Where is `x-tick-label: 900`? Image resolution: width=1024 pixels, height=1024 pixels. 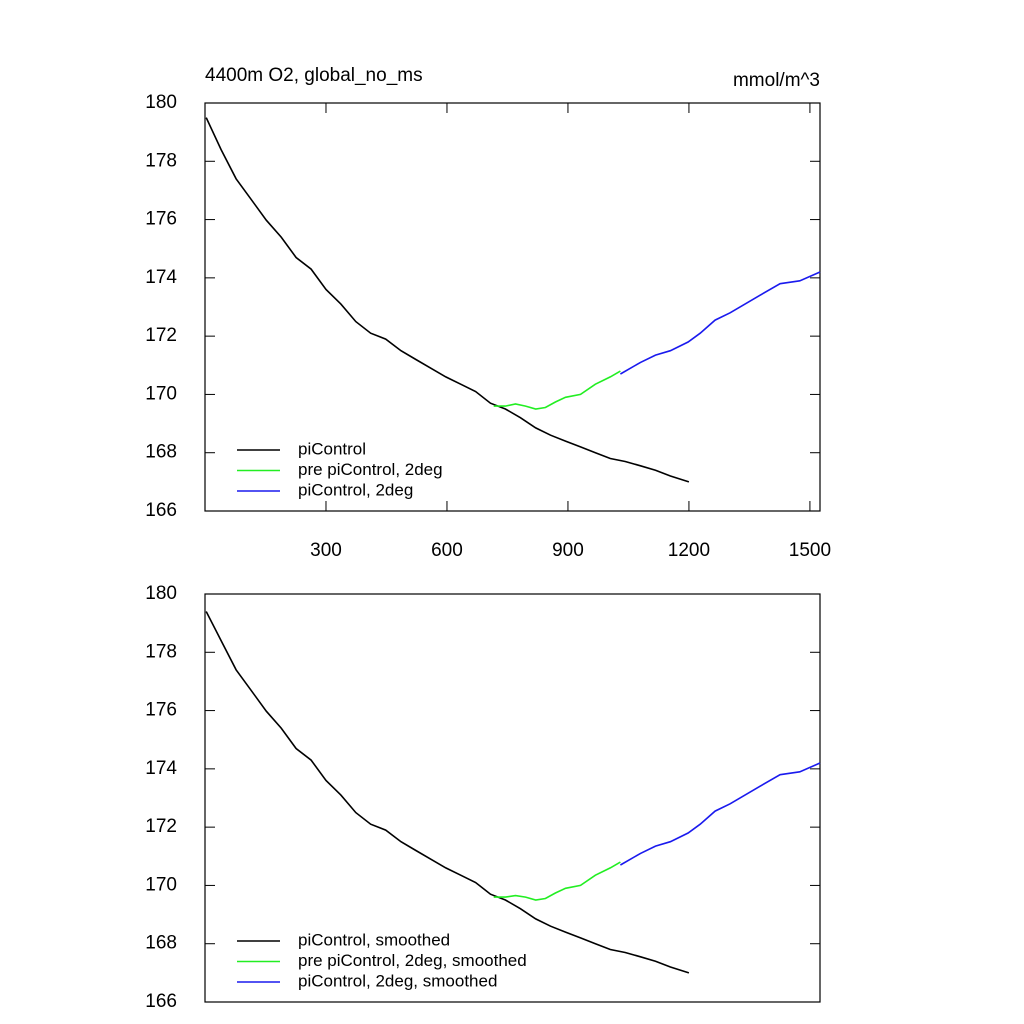
x-tick-label: 900 is located at coordinates (568, 550).